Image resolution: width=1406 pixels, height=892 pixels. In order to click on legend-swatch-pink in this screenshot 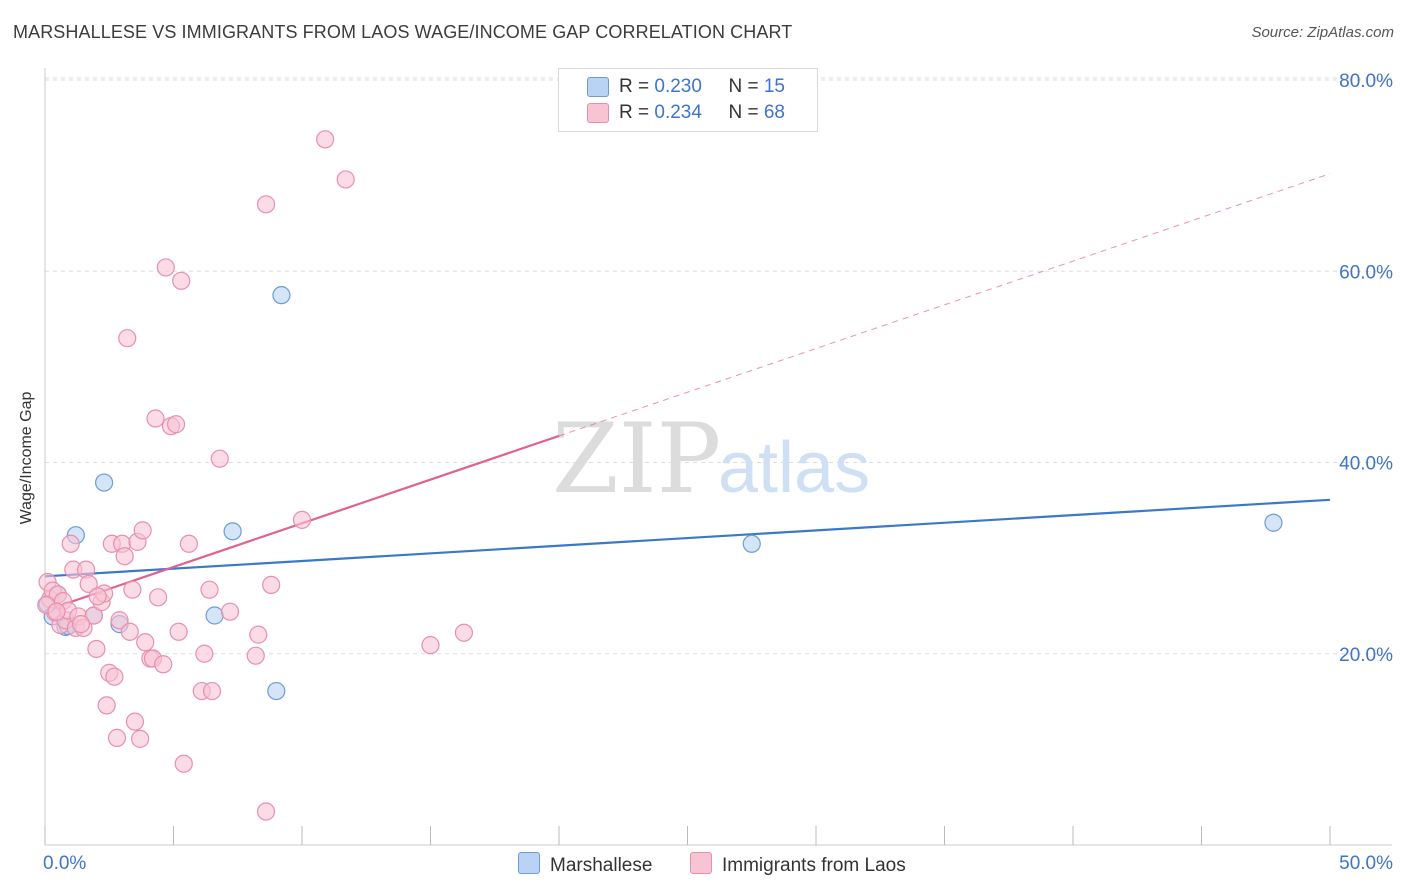, I will do `click(598, 113)`.